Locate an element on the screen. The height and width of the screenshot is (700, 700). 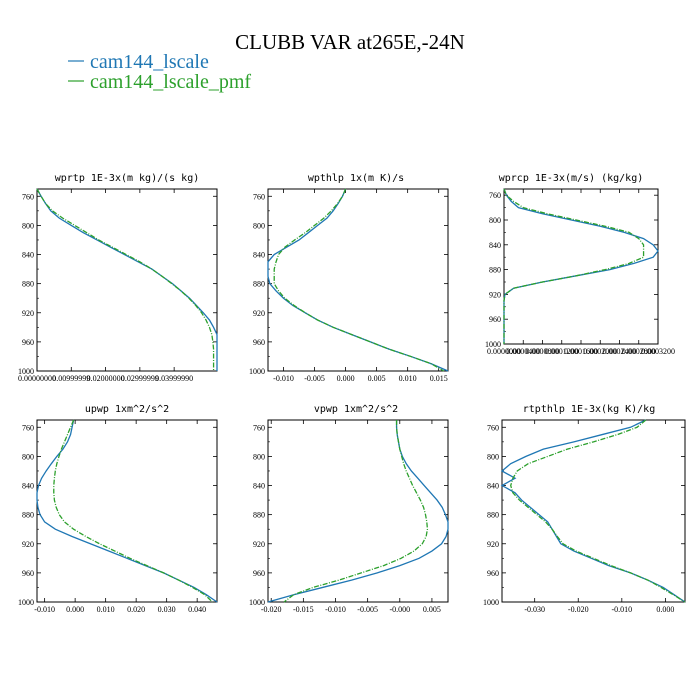
x-tick-label: 0.0003200 is located at coordinates (658, 351).